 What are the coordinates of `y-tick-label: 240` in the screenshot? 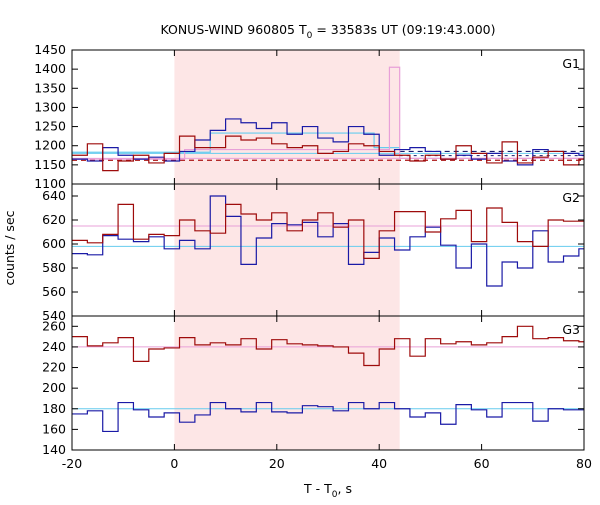 It's located at (54, 346).